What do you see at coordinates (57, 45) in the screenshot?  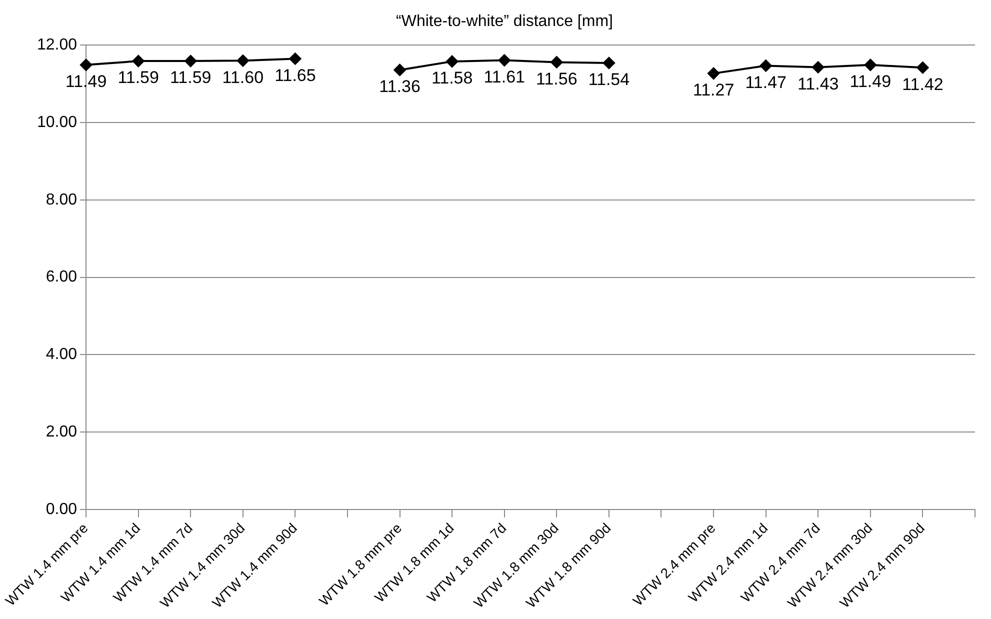 I see `y-tick-label: 12.00` at bounding box center [57, 45].